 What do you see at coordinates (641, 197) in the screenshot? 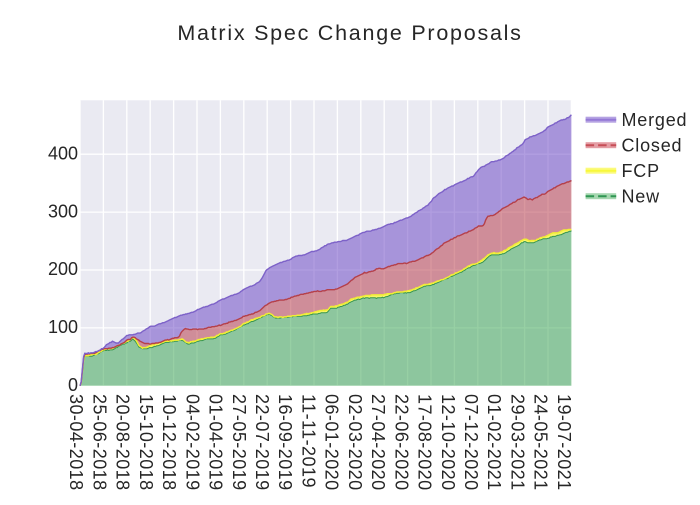
I see `svg-text: New` at bounding box center [641, 197].